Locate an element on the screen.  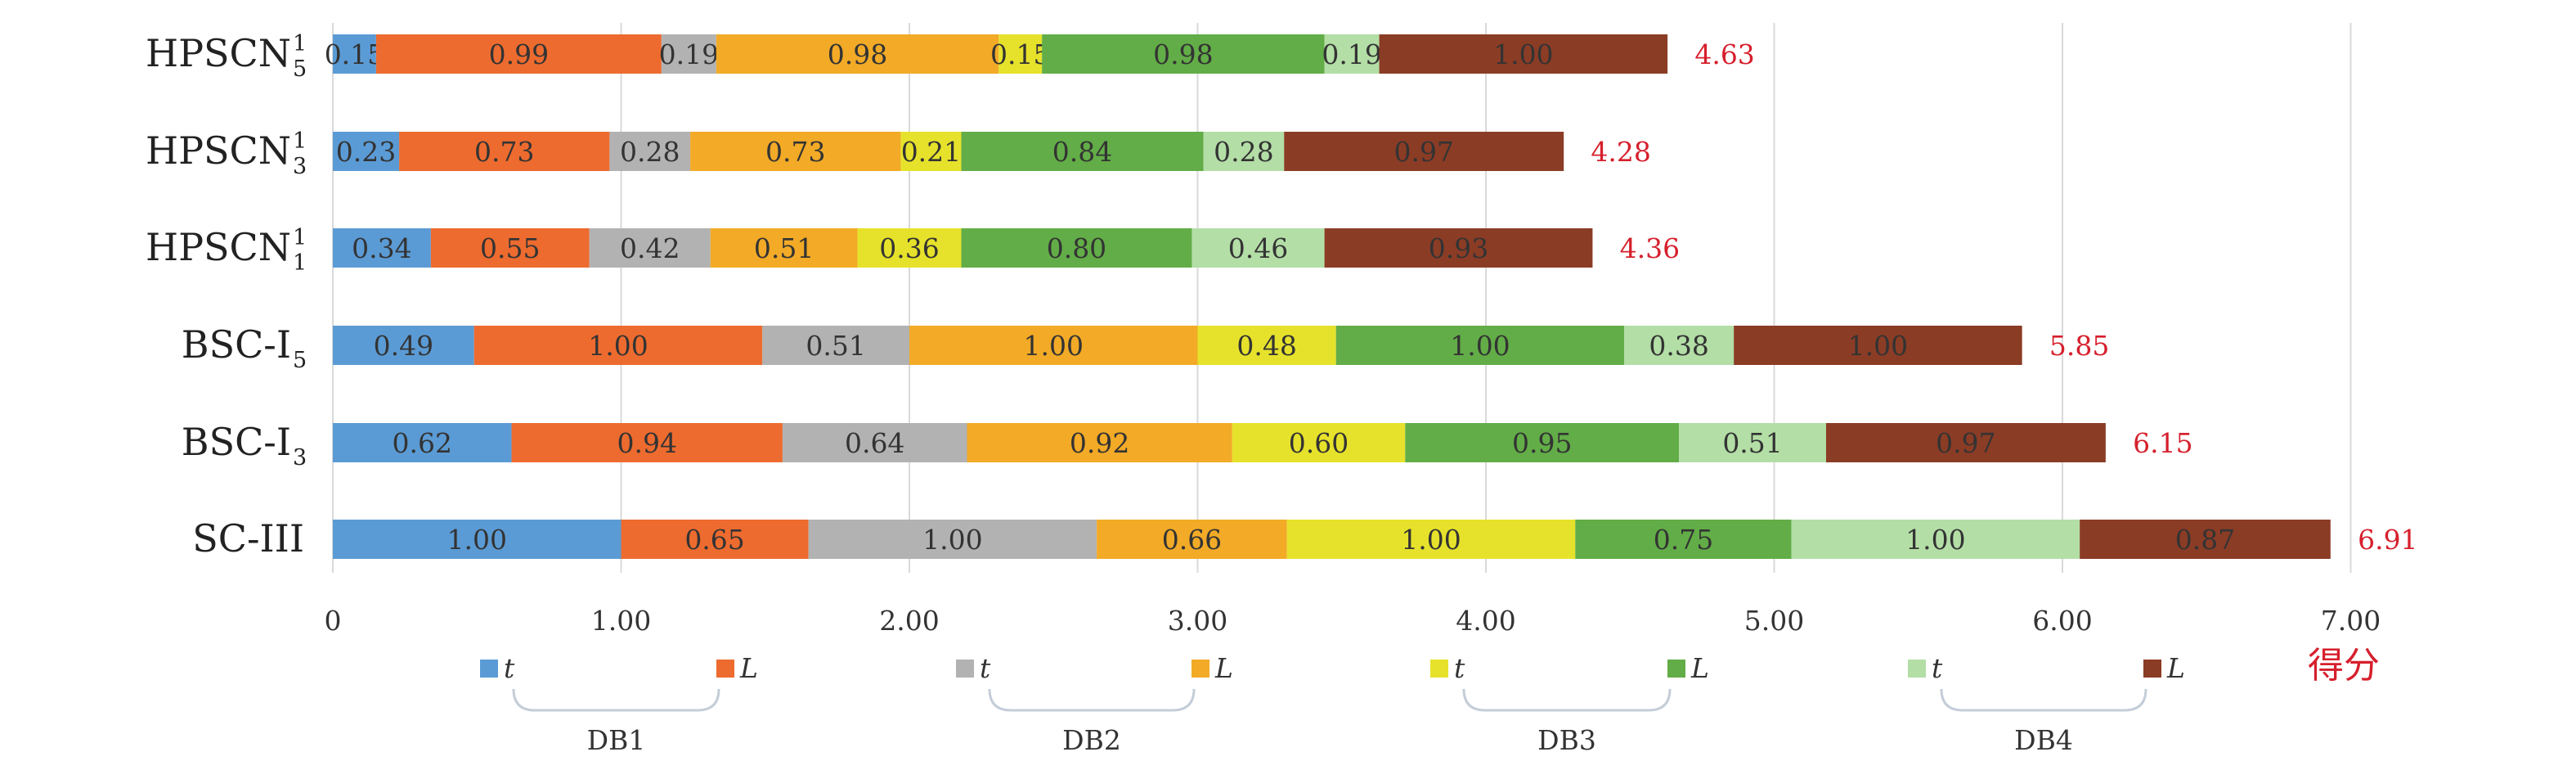
category-label: HPSCN 13 is located at coordinates (227, 153).